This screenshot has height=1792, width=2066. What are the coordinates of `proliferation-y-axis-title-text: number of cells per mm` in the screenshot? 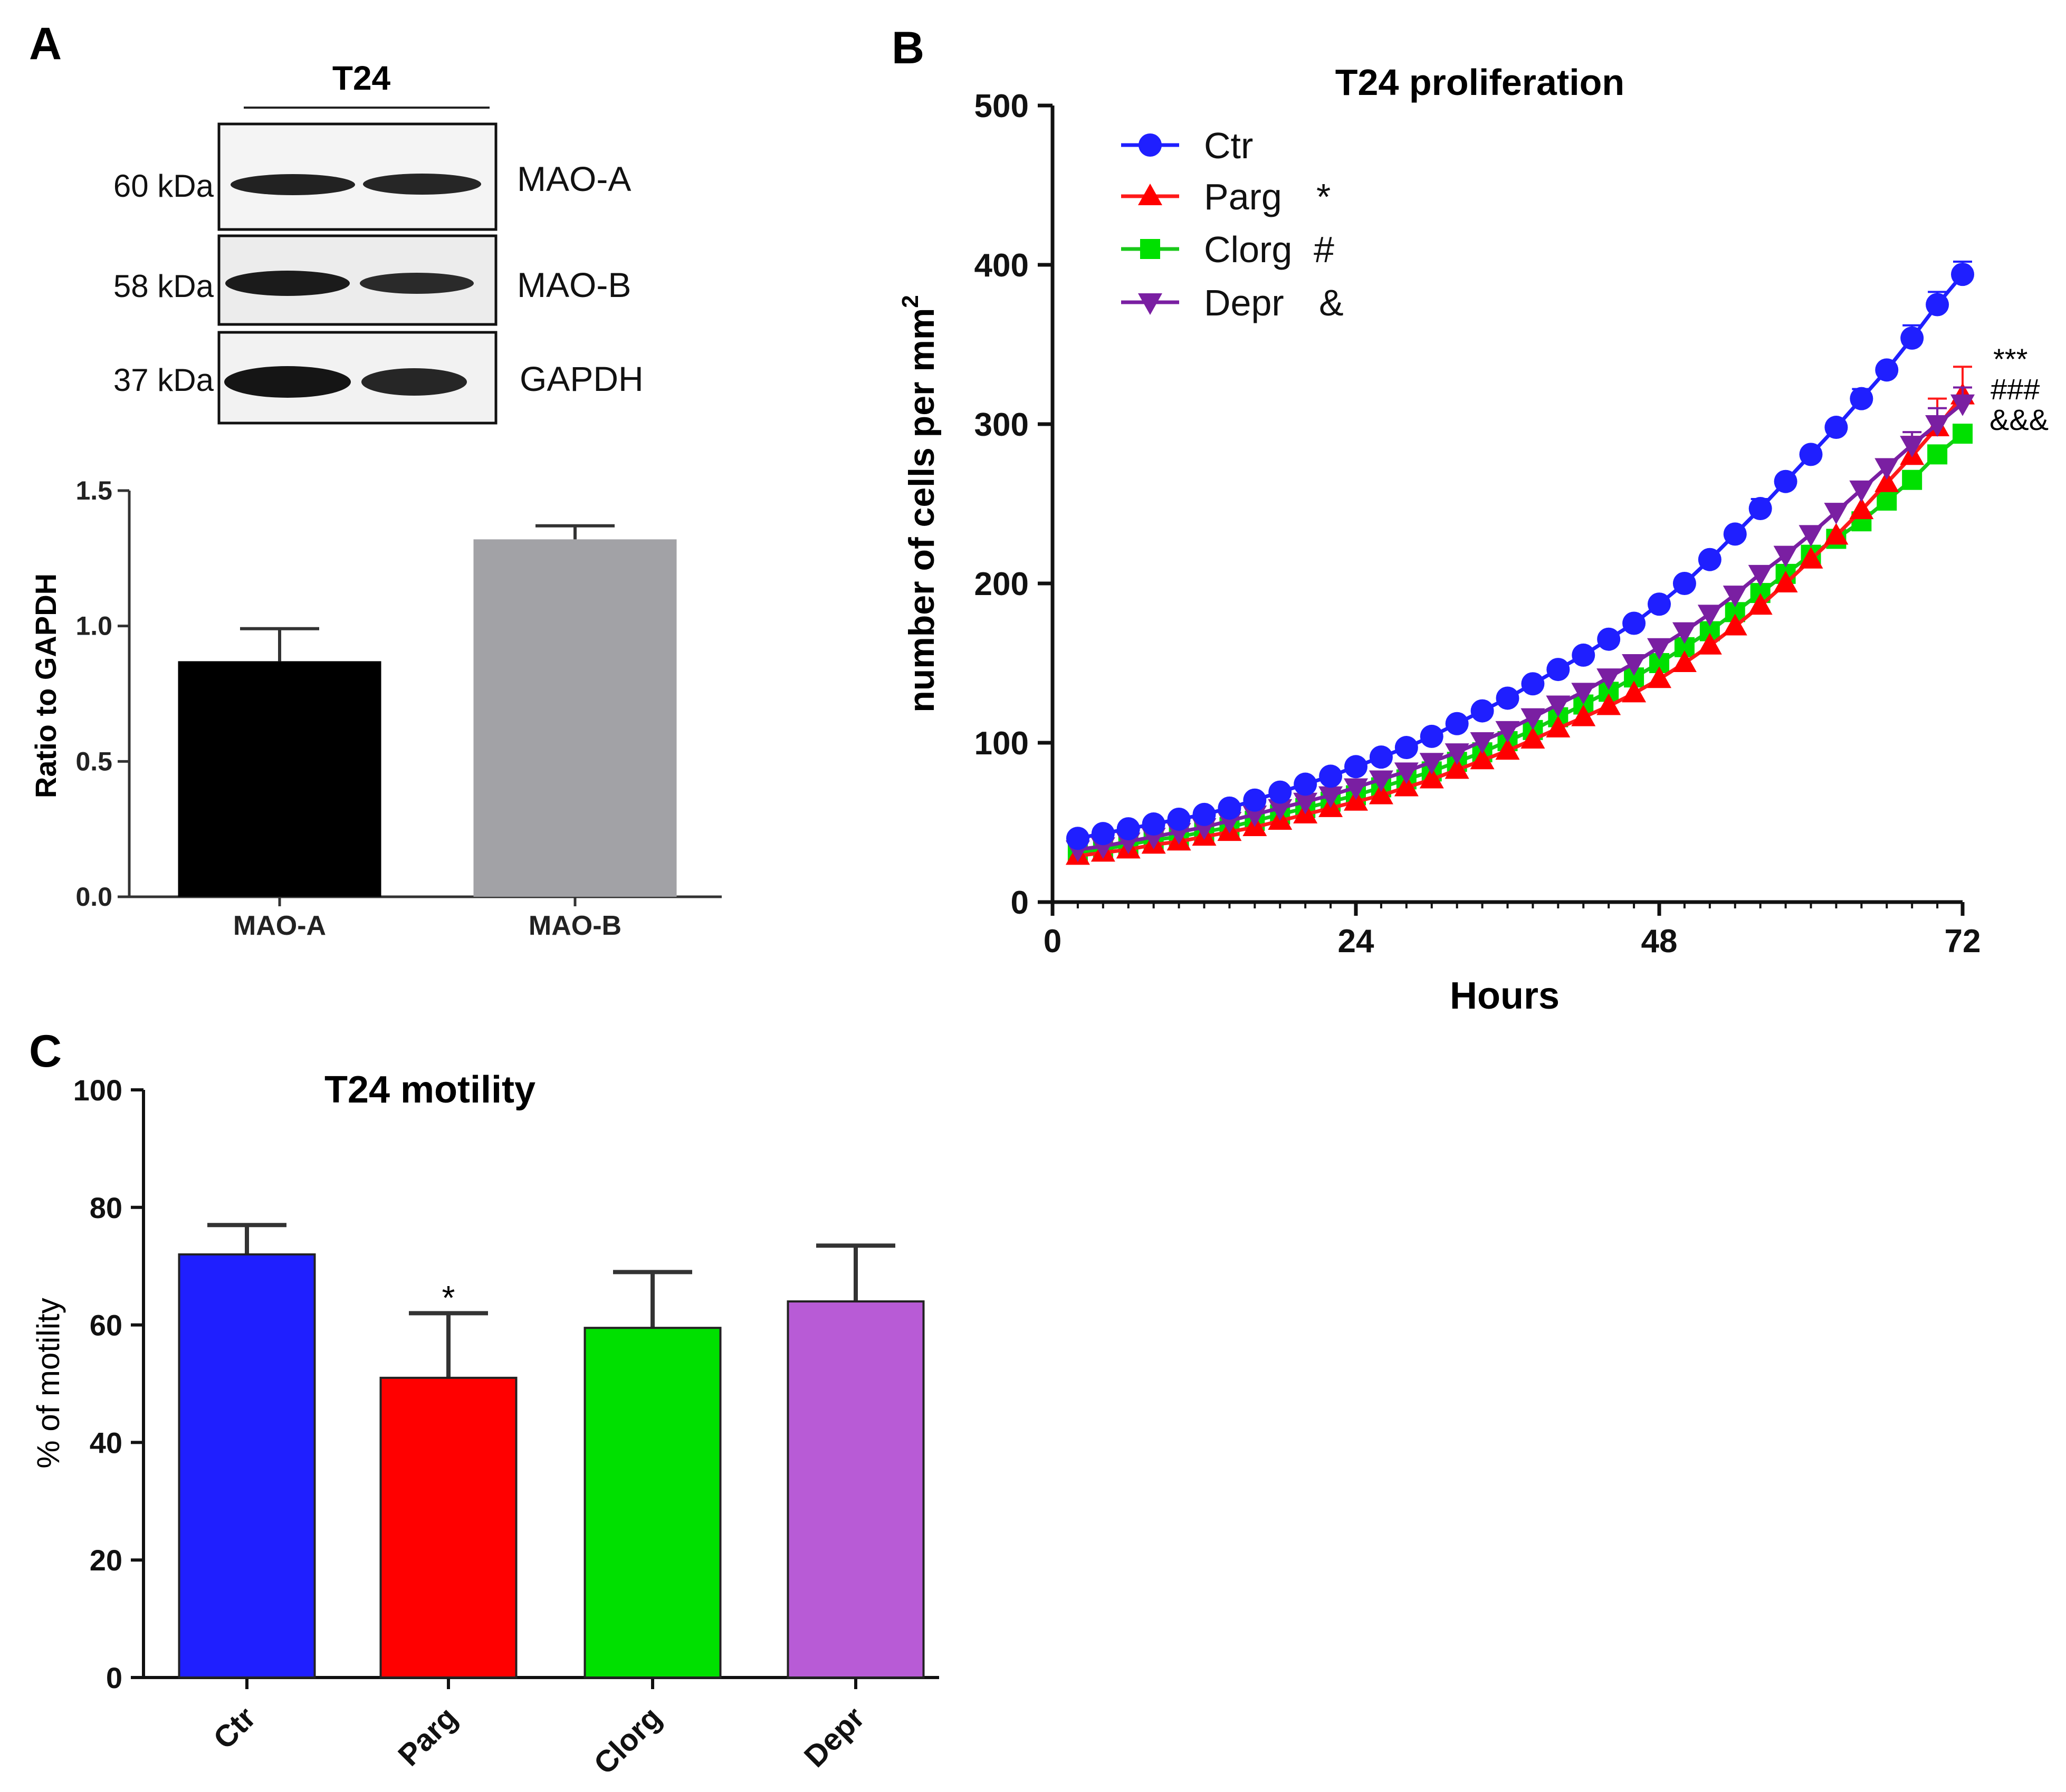 It's located at (922, 510).